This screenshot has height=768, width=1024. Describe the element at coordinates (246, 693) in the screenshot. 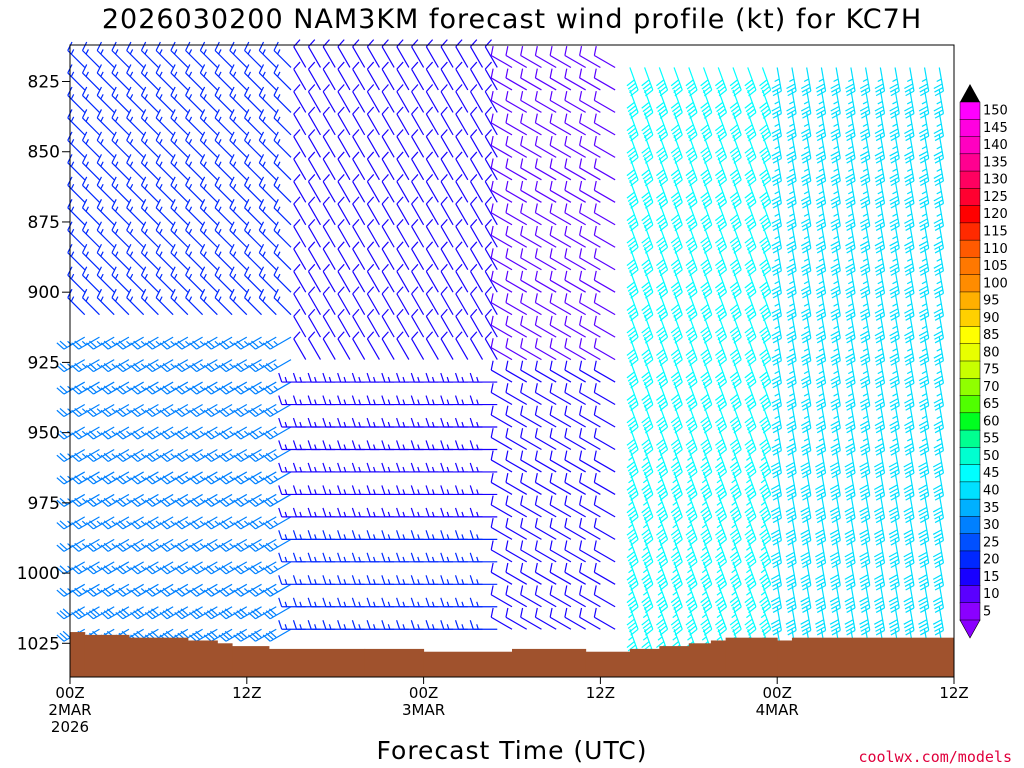

I see `x-tick-label: 12Z` at that location.